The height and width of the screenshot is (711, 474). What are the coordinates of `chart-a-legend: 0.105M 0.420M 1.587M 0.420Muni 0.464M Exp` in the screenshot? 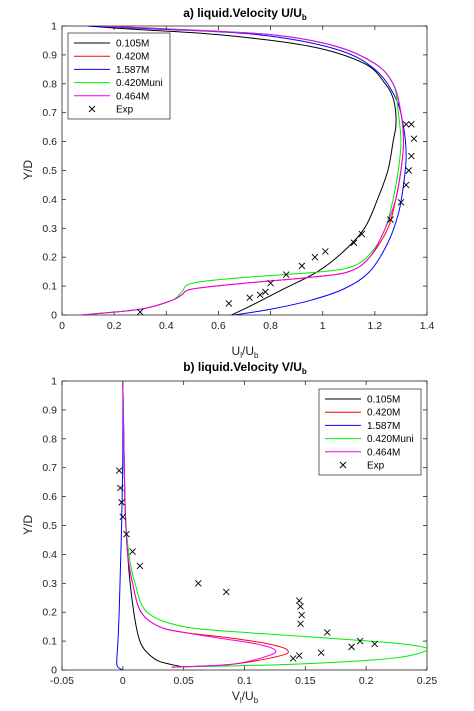 It's located at (119, 76).